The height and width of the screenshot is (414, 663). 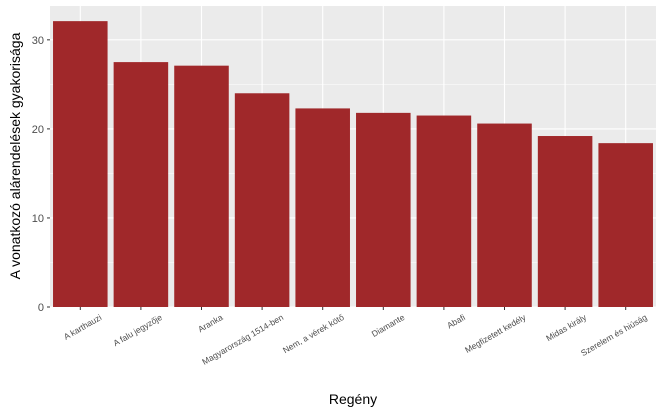 I want to click on x-tick-label: Midas király, so click(x=566, y=327).